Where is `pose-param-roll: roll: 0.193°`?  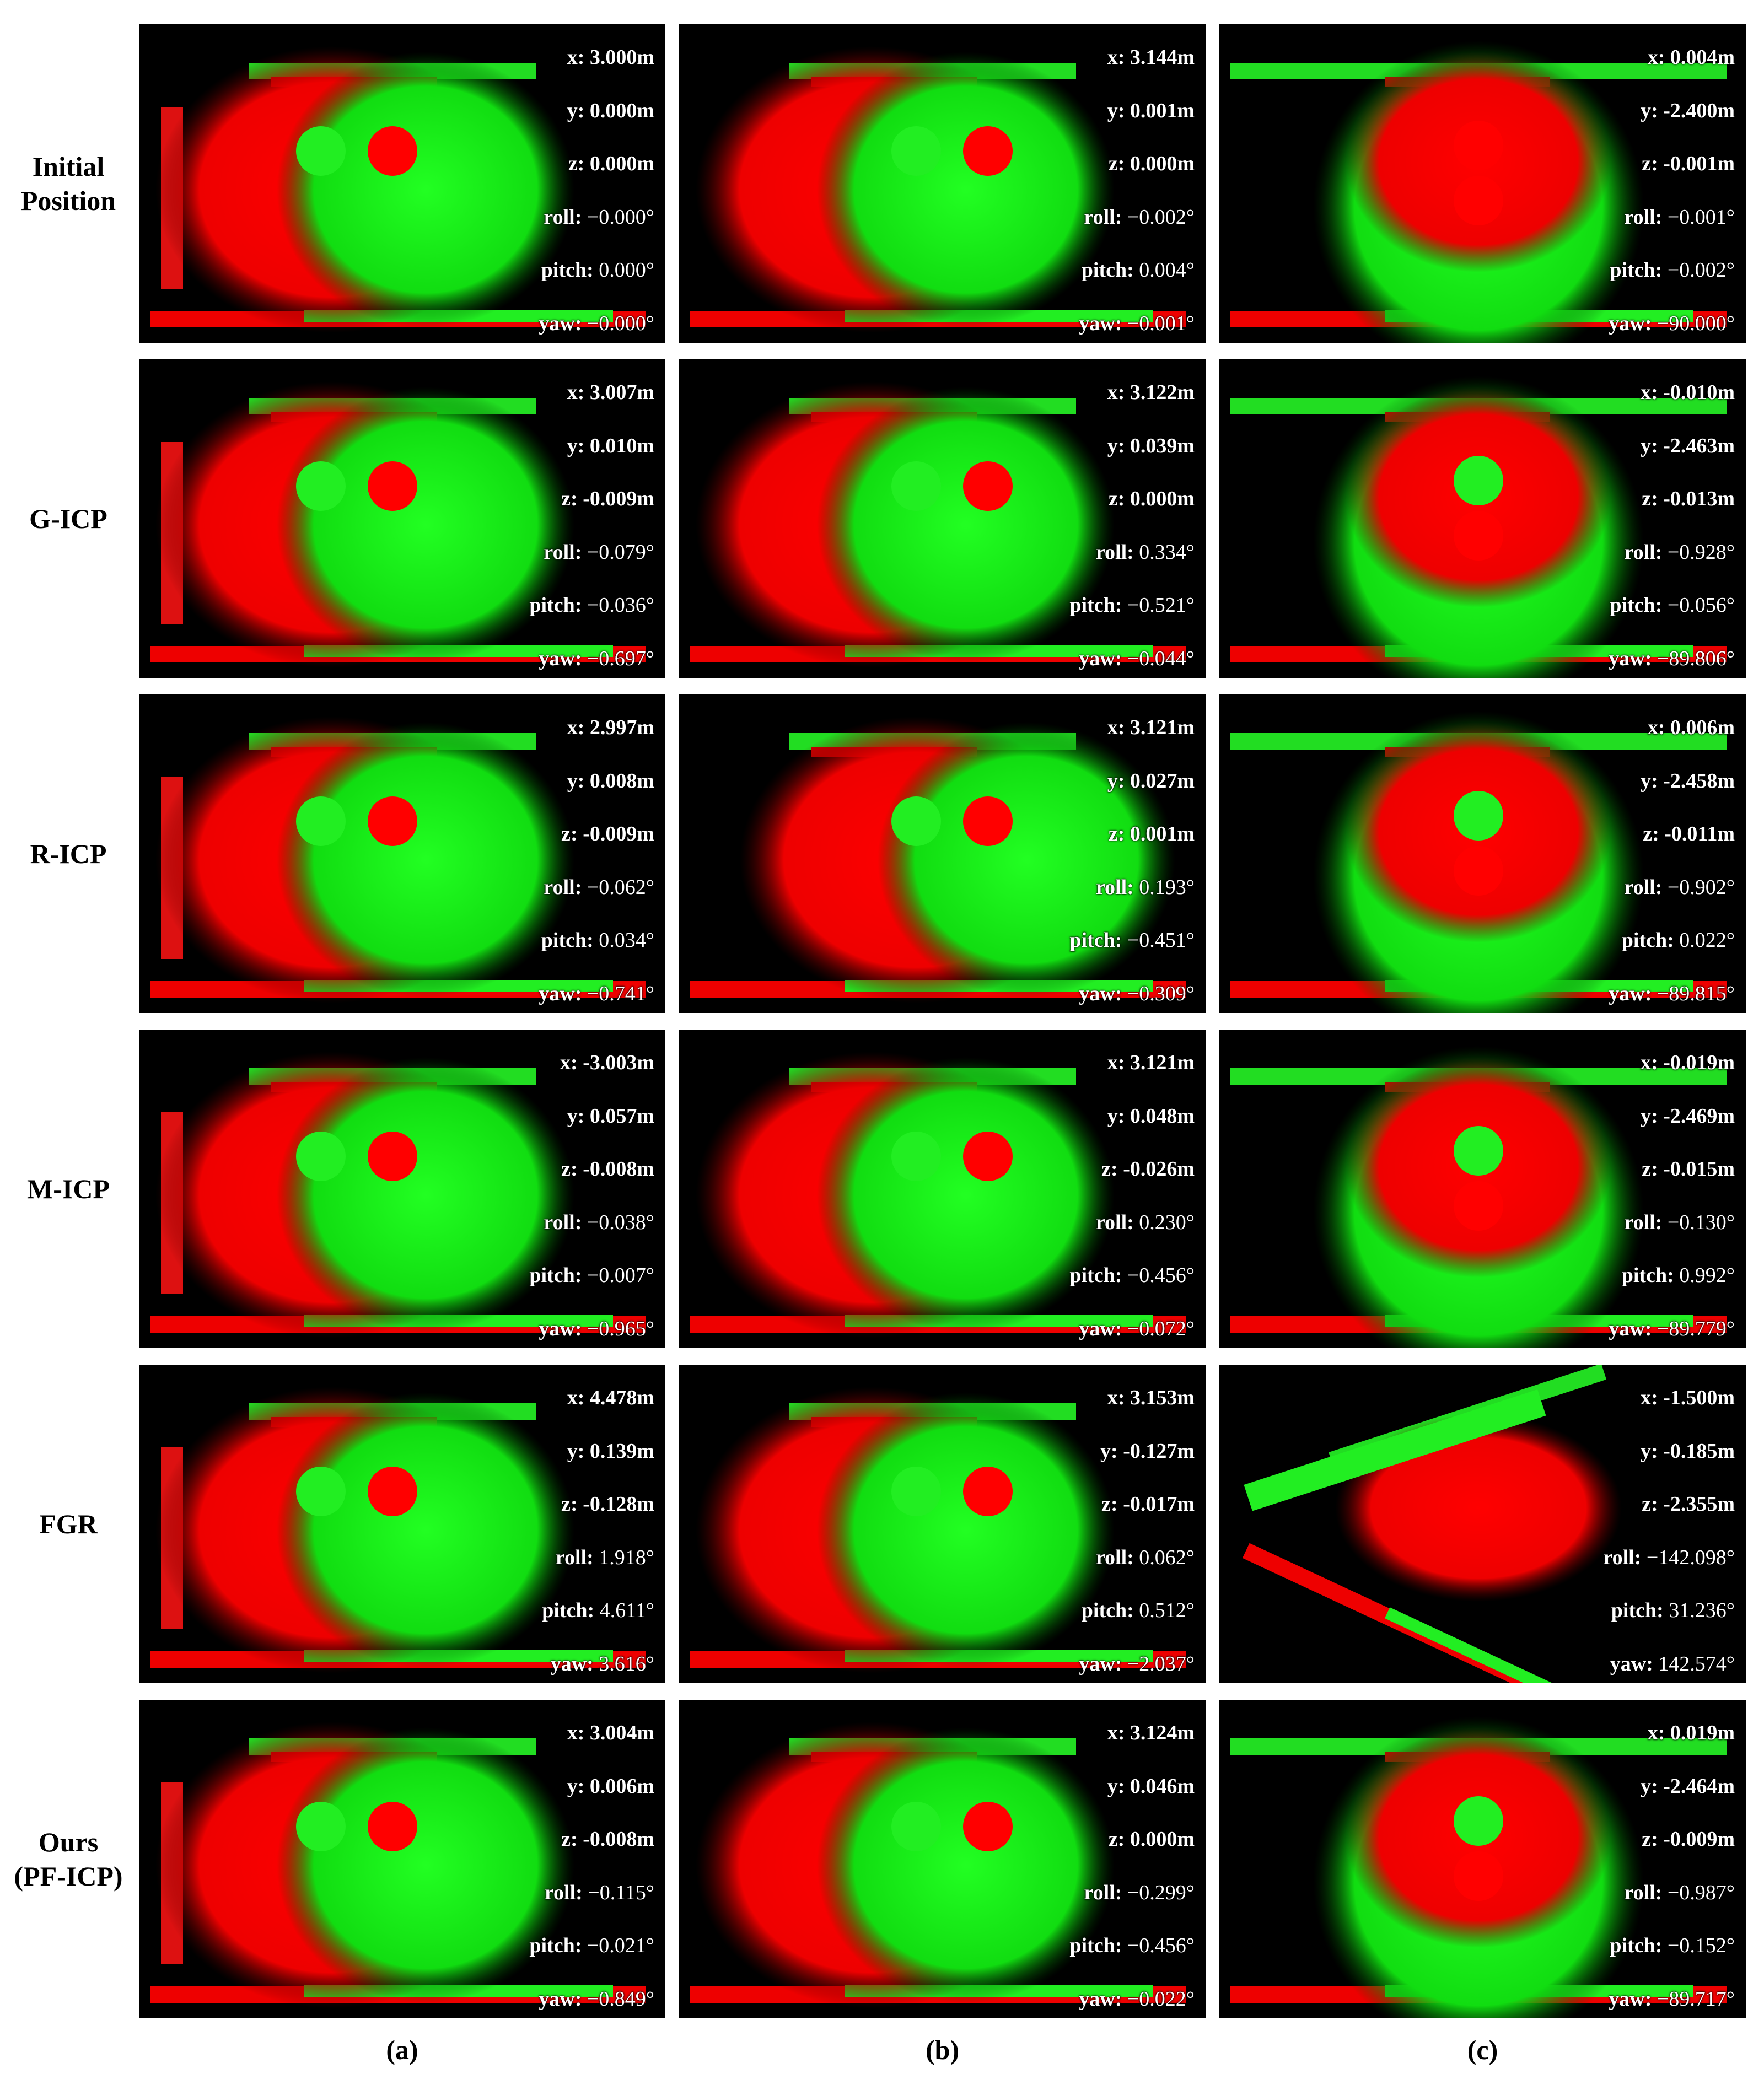
pose-param-roll: roll: 0.193° is located at coordinates (1145, 887).